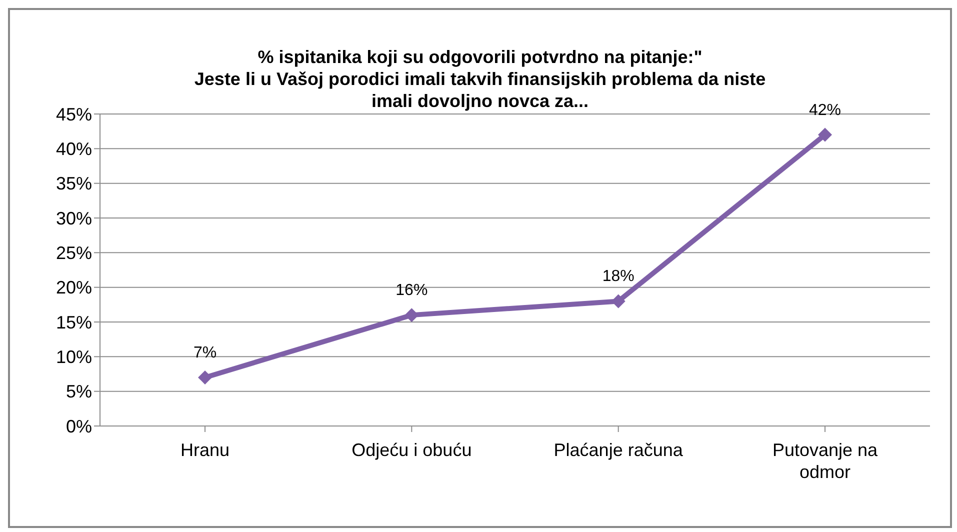  What do you see at coordinates (74, 253) in the screenshot?
I see `y-tick-label: 25%` at bounding box center [74, 253].